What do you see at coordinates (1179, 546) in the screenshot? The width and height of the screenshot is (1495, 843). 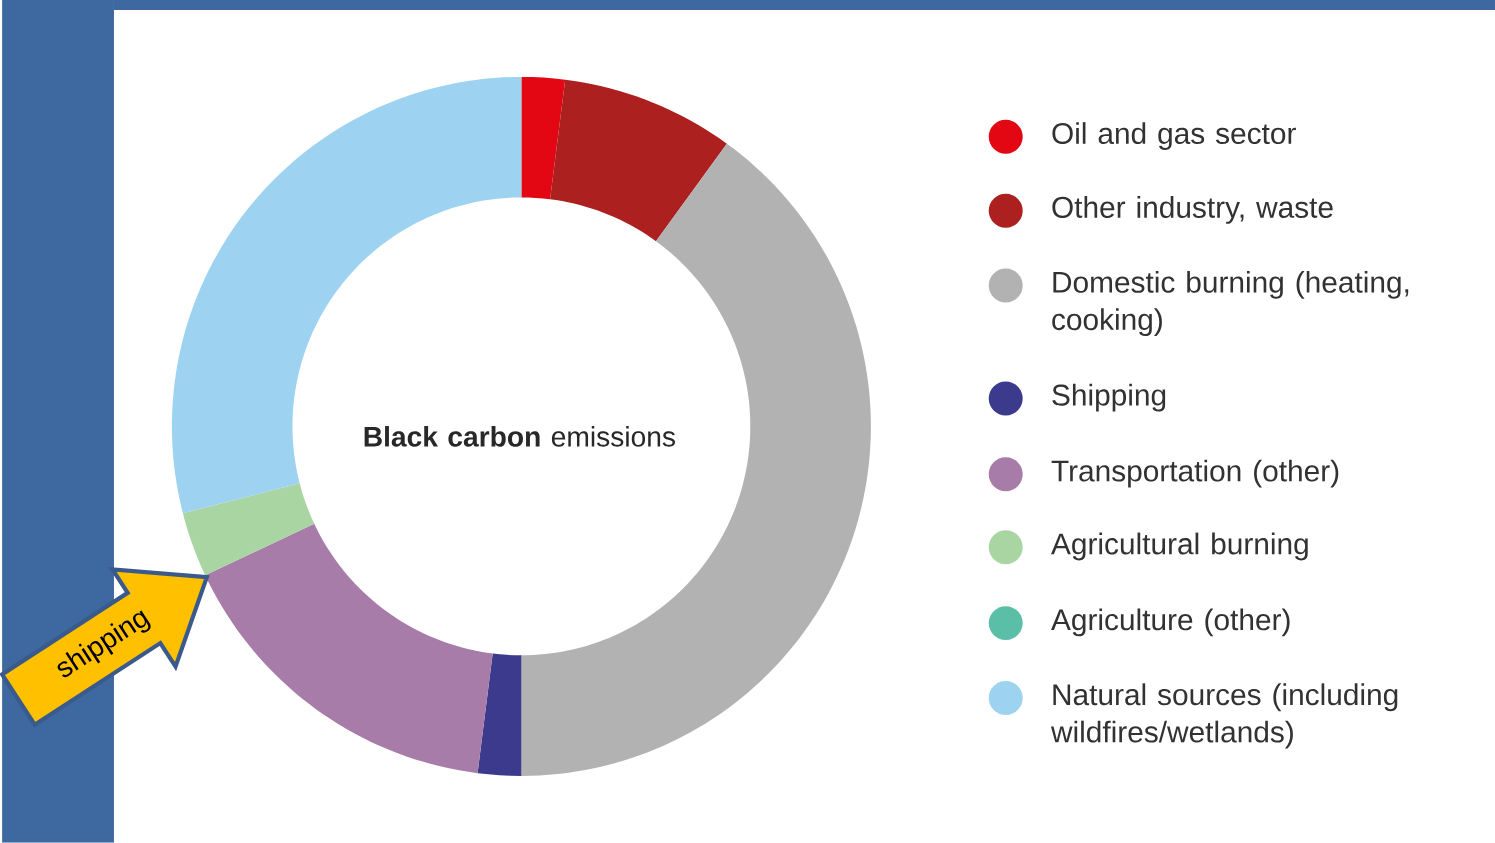 I see `legend-label: Agricultural burning` at bounding box center [1179, 546].